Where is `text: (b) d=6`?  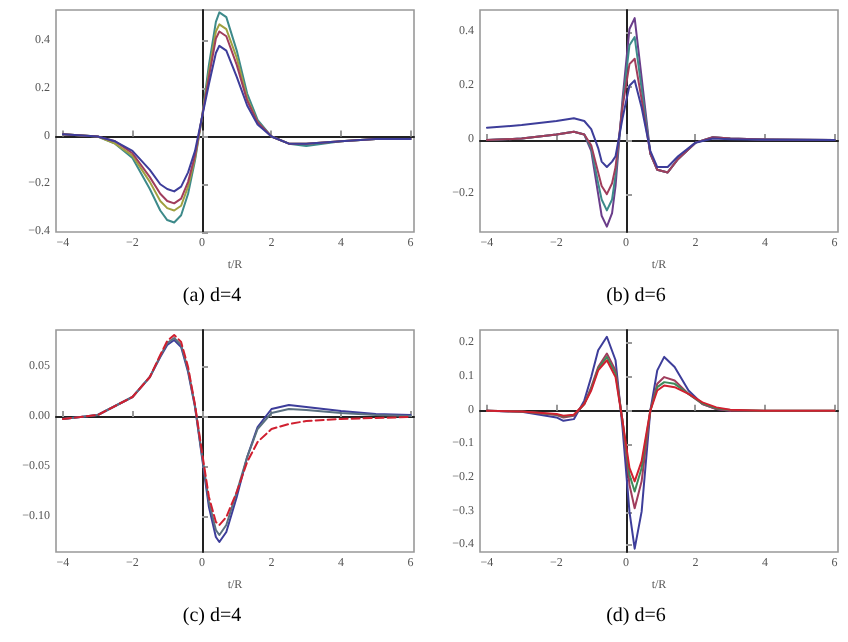
text: (b) d=6 is located at coordinates (636, 296).